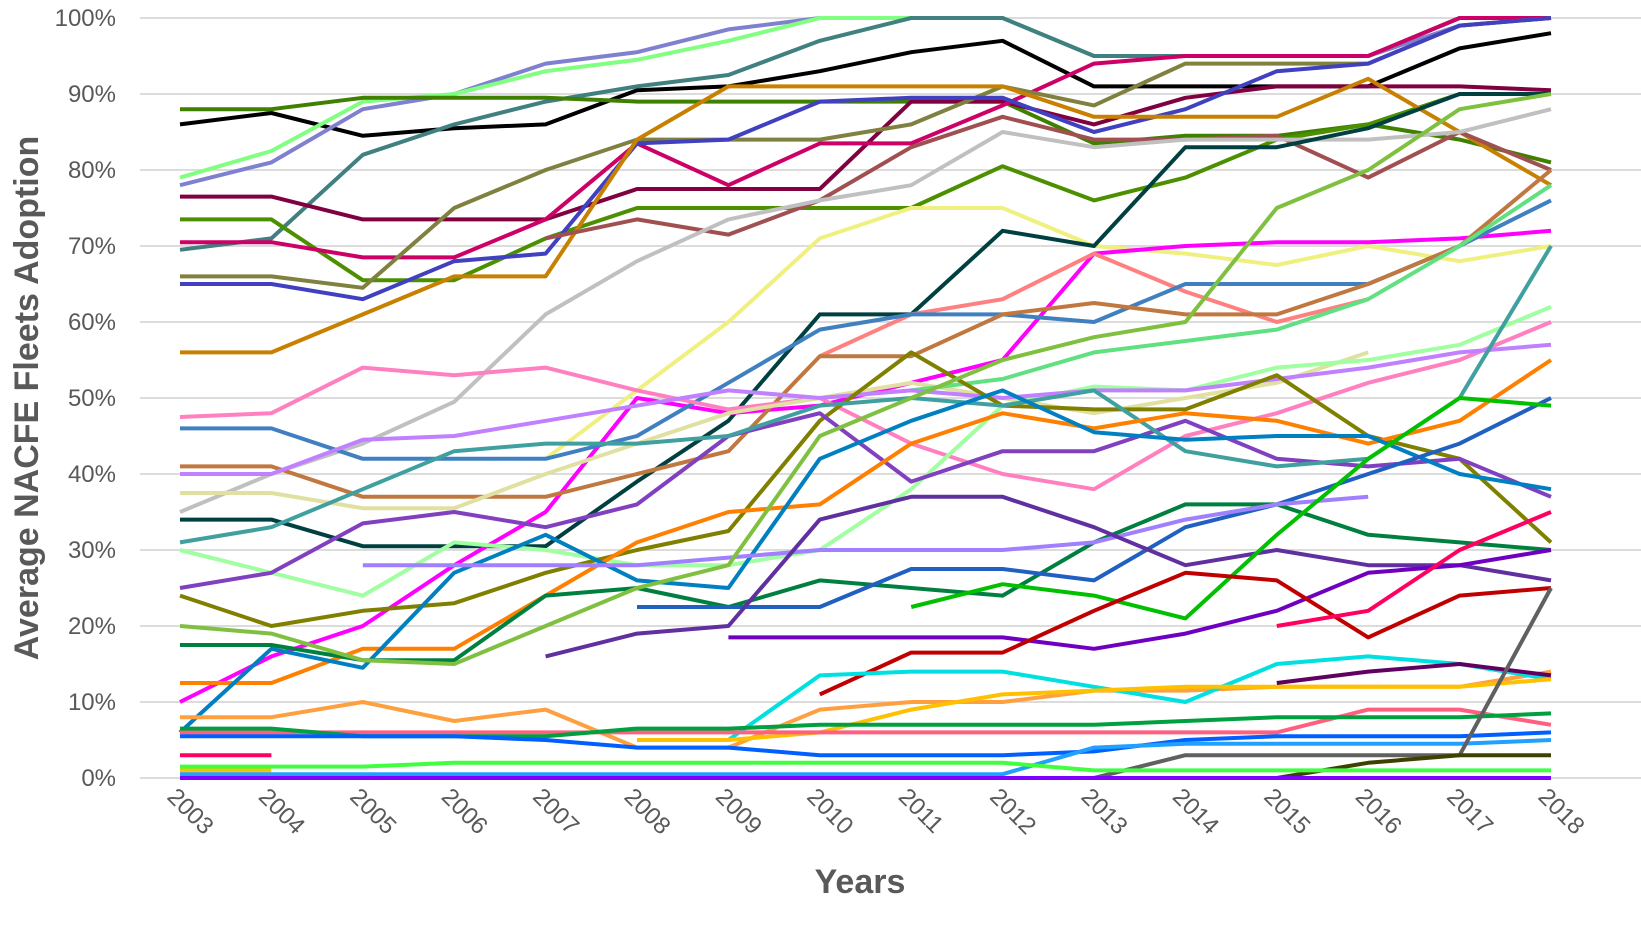 The image size is (1641, 941). Describe the element at coordinates (1104, 811) in the screenshot. I see `x-tick-label: 2013` at that location.